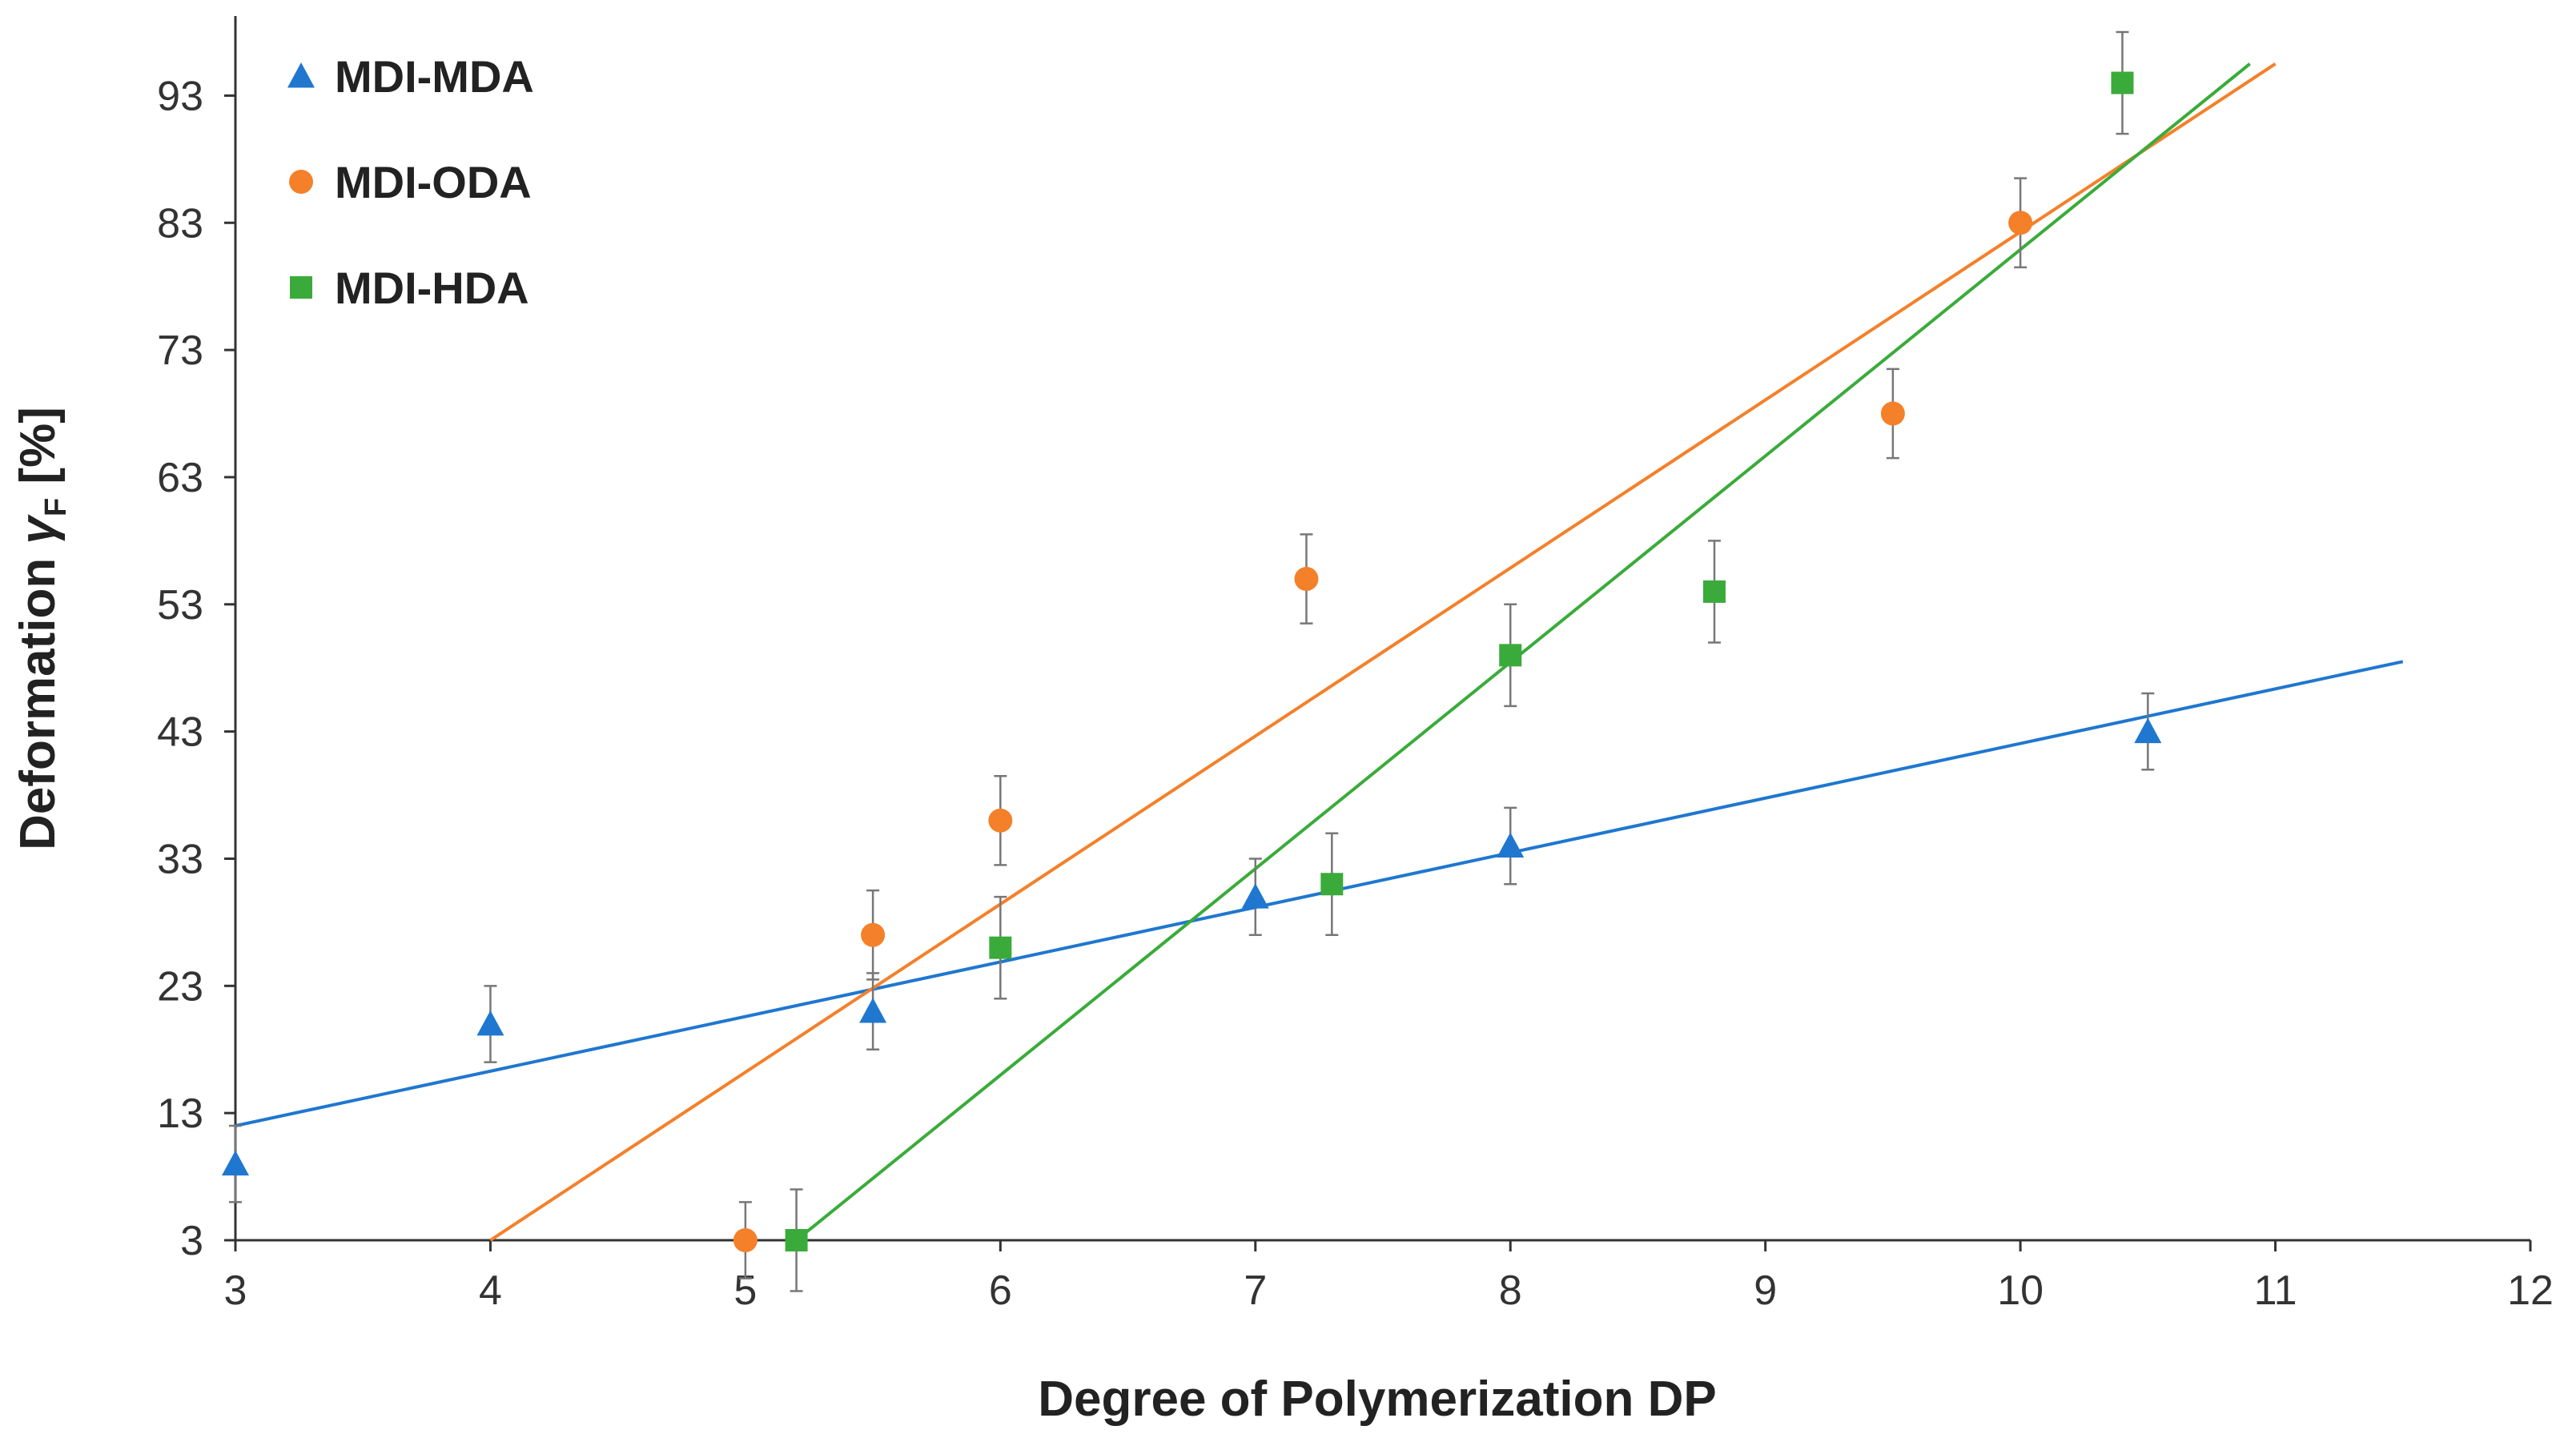 The width and height of the screenshot is (2576, 1434). I want to click on legend-label-mdi-hda: MDI-HDA, so click(432, 288).